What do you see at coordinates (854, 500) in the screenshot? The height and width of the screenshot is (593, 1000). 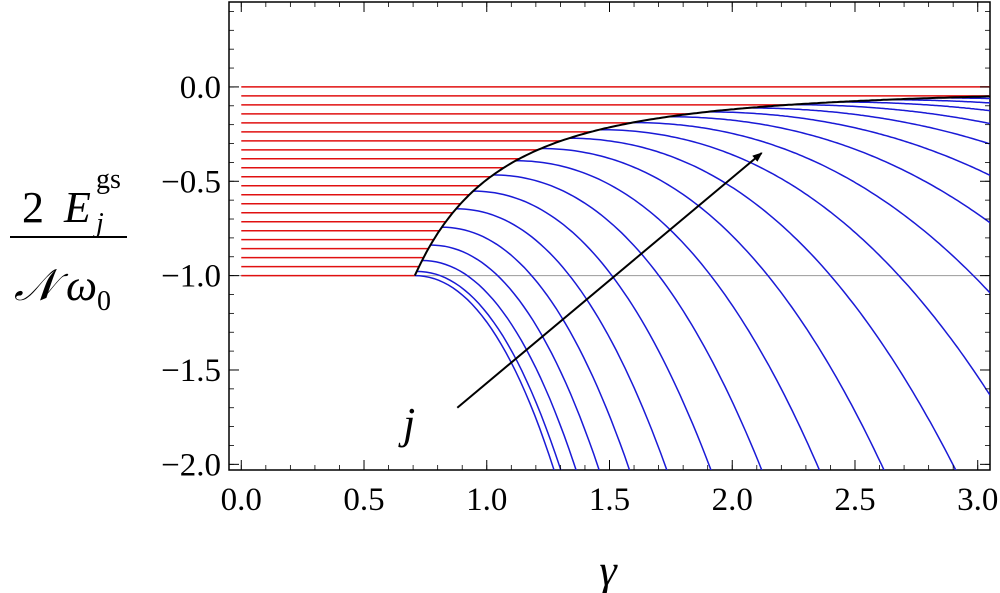 I see `x-tick-label: 2.5` at bounding box center [854, 500].